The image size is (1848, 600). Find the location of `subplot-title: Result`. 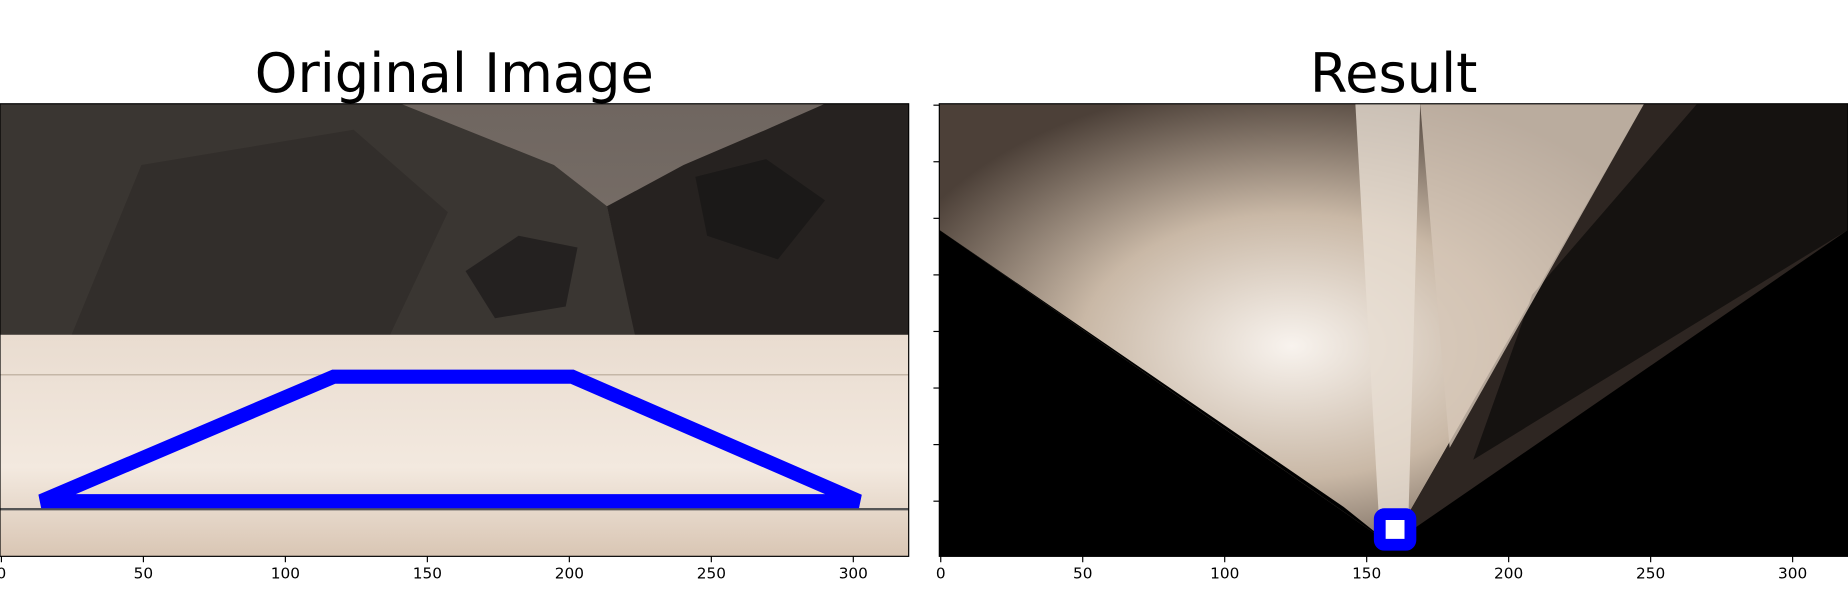

subplot-title: Result is located at coordinates (1393, 73).